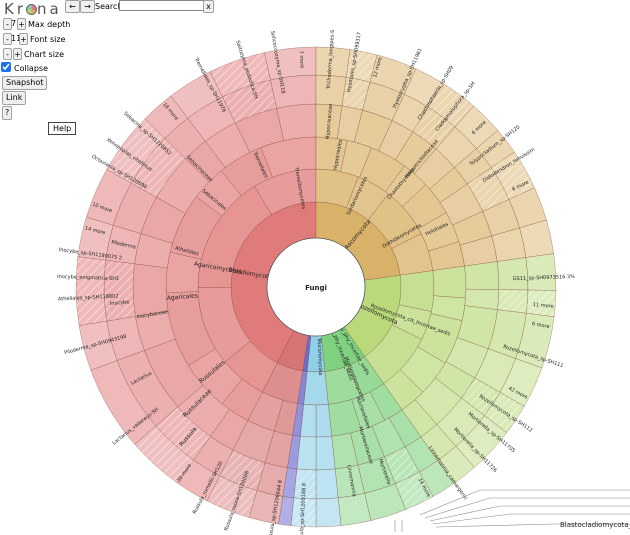 The height and width of the screenshot is (535, 630). What do you see at coordinates (242, 470) in the screenshot?
I see `arc-basidiomycota-tail-r4-1-hatch` at bounding box center [242, 470].